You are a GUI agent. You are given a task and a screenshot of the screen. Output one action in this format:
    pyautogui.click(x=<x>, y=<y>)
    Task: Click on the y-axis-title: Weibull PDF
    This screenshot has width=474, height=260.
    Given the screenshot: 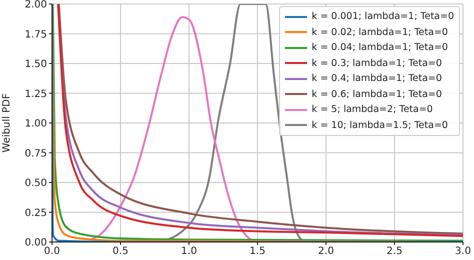 What is the action you would take?
    pyautogui.click(x=7, y=123)
    